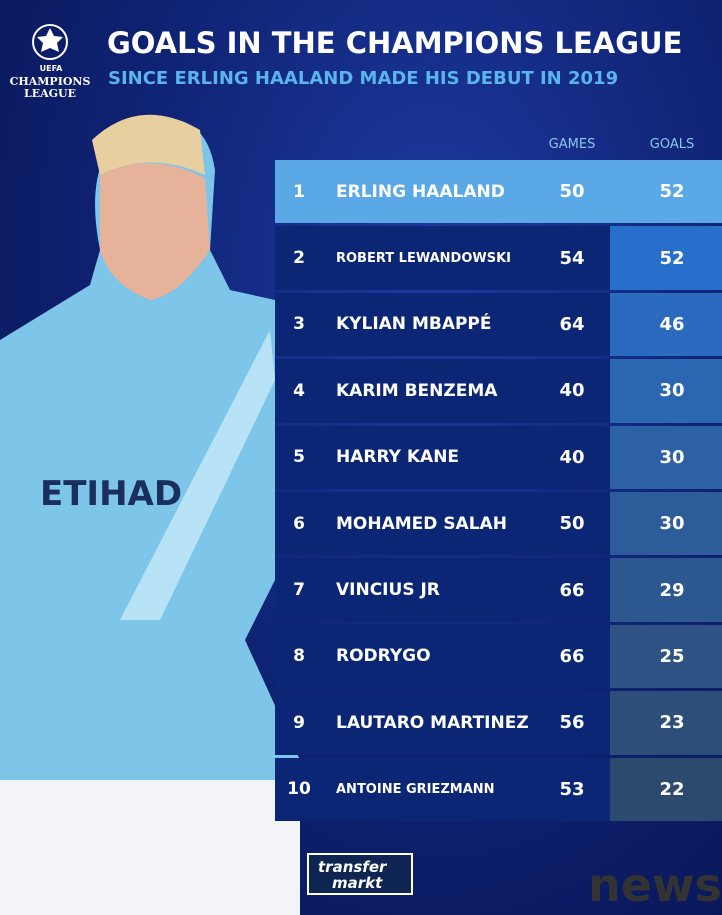 The width and height of the screenshot is (722, 915). Describe the element at coordinates (572, 144) in the screenshot. I see `column-header: GAMES` at that location.